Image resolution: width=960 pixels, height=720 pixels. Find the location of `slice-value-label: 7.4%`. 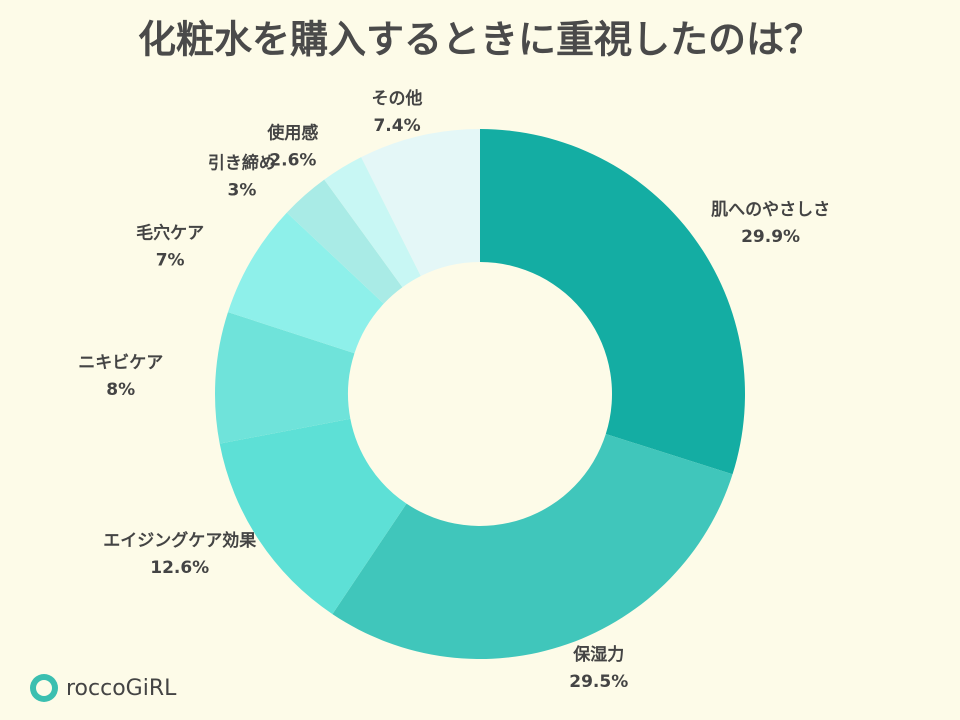

slice-value-label: 7.4% is located at coordinates (396, 126).